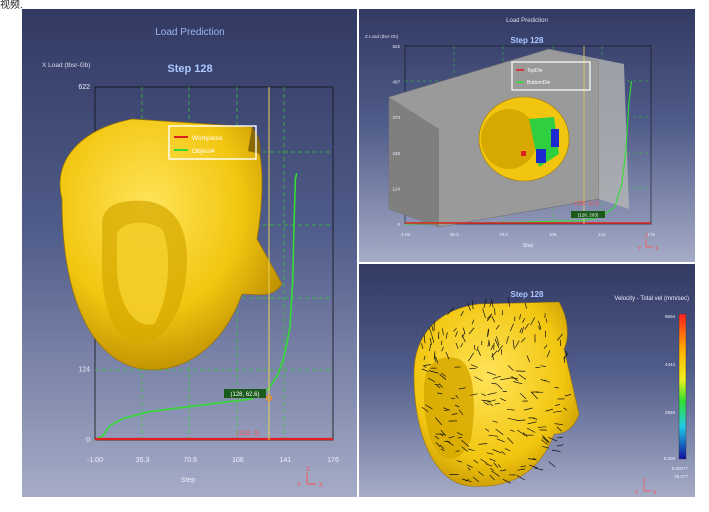 This screenshot has width=709, height=512. Describe the element at coordinates (646, 236) in the screenshot. I see `top-axis-z: Z` at that location.